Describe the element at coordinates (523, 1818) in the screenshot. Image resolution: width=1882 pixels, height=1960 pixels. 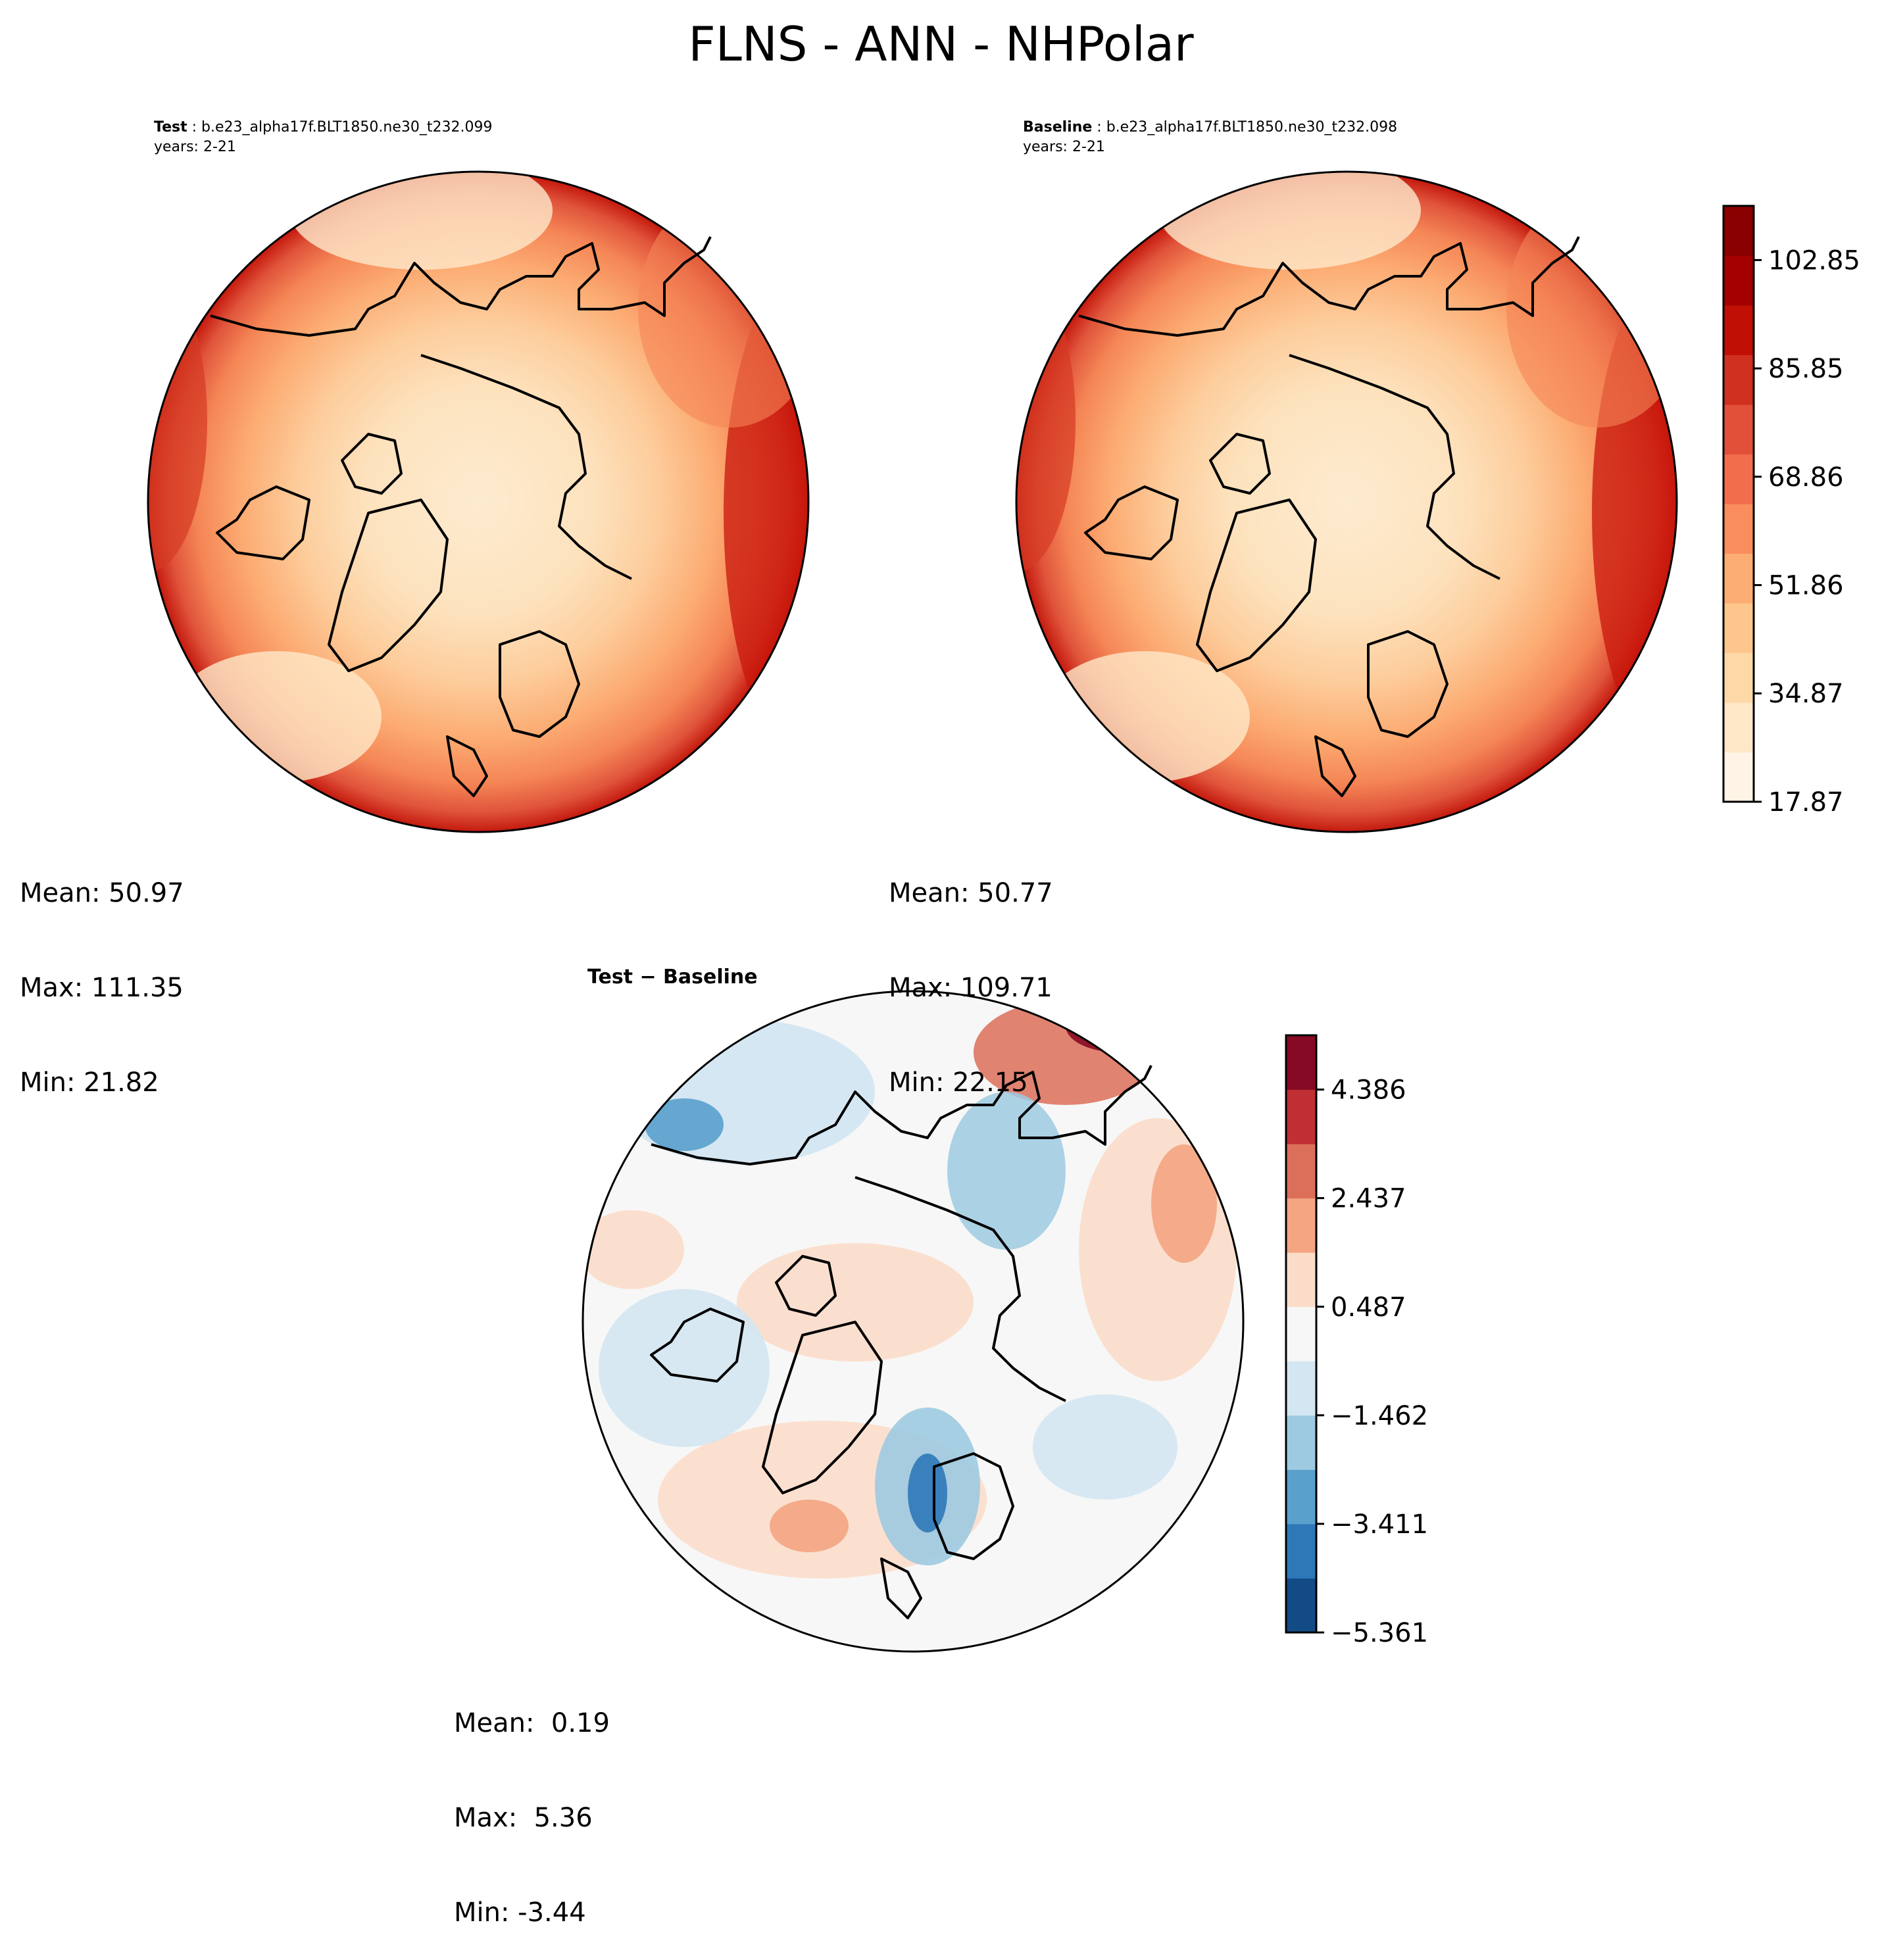
I see `diff-max: Max: 5.36` at that location.